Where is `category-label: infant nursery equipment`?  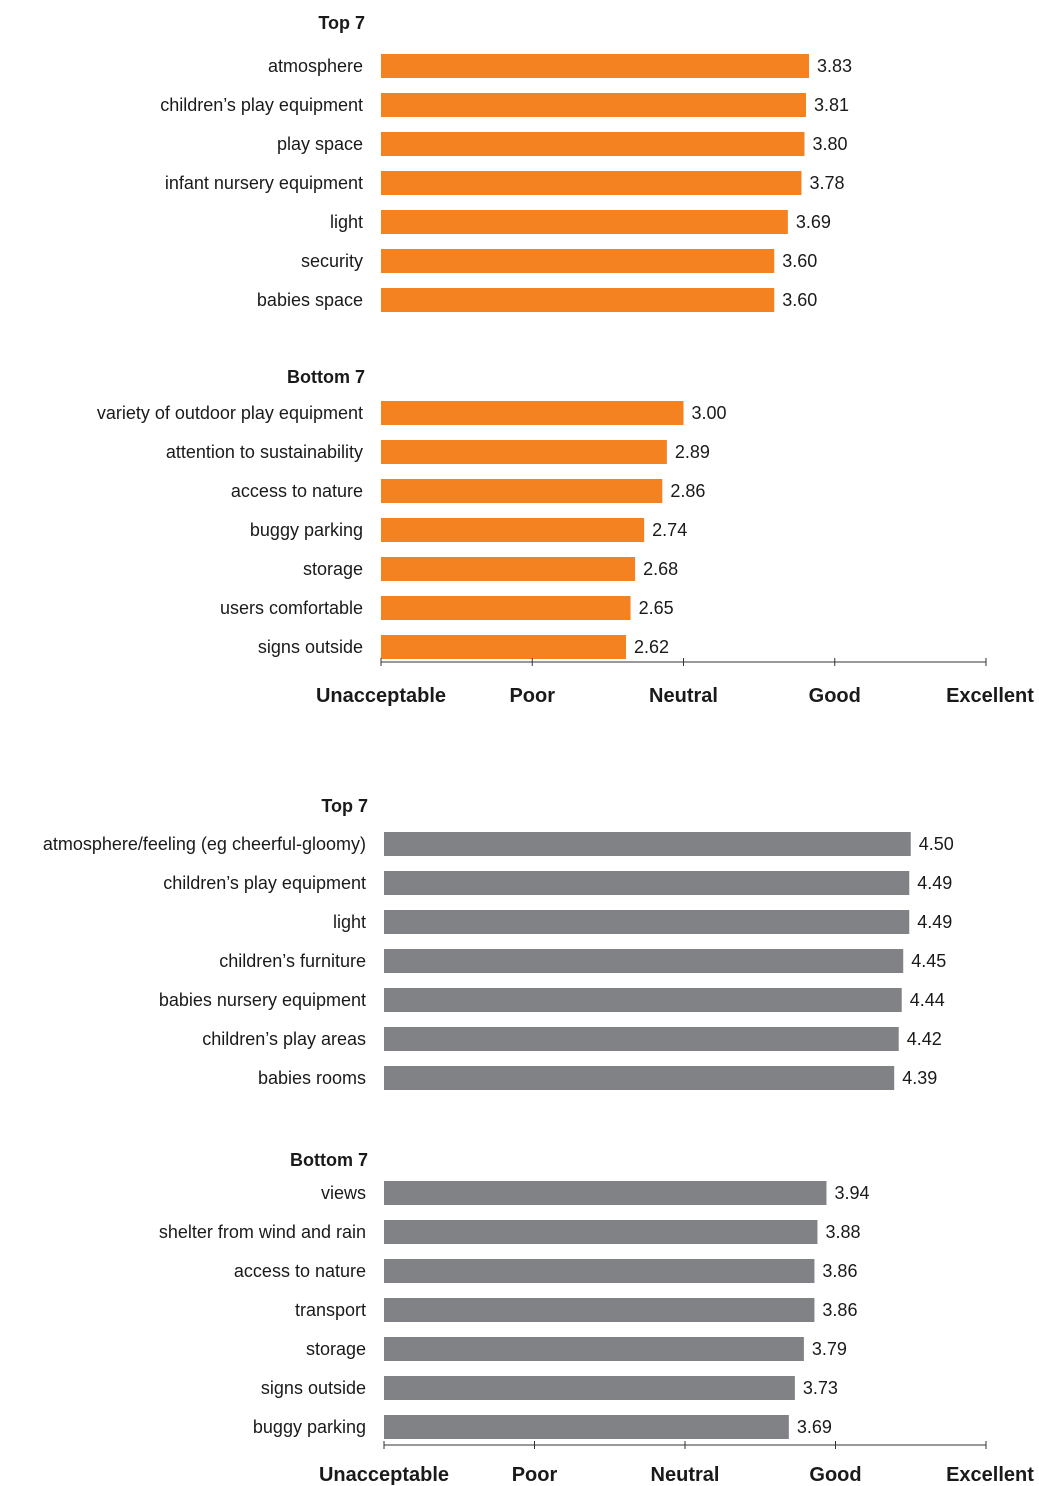 category-label: infant nursery equipment is located at coordinates (264, 183).